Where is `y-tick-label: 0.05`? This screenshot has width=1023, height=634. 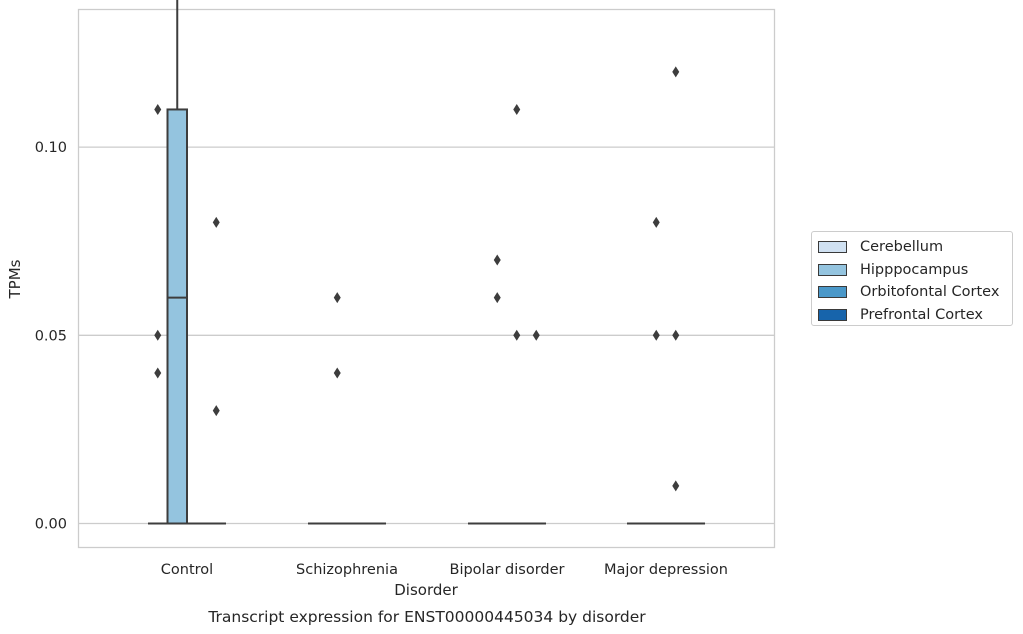
y-tick-label: 0.05 is located at coordinates (51, 336).